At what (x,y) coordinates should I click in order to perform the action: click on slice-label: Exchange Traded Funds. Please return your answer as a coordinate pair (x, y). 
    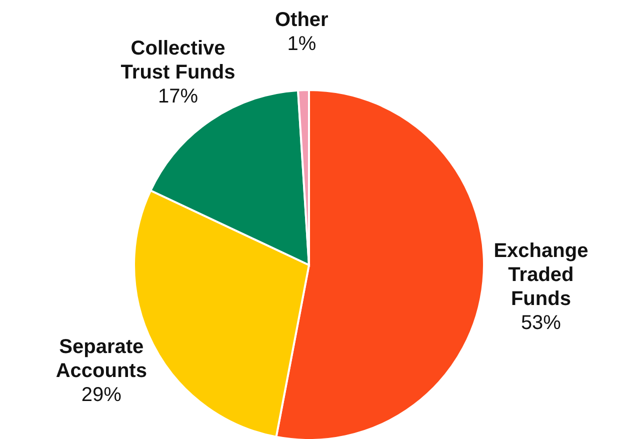
    Looking at the image, I should click on (541, 275).